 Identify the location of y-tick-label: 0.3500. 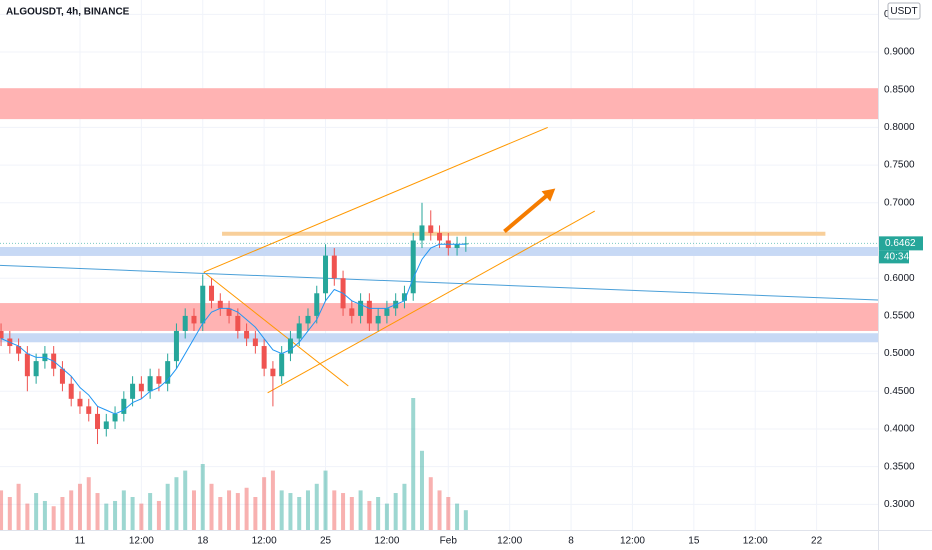
(899, 466).